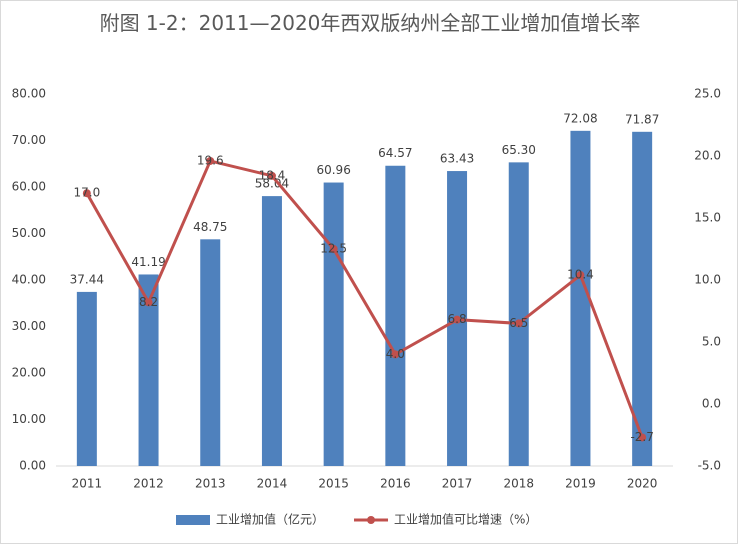 The image size is (738, 544). I want to click on bar-value-label: 65.30, so click(519, 150).